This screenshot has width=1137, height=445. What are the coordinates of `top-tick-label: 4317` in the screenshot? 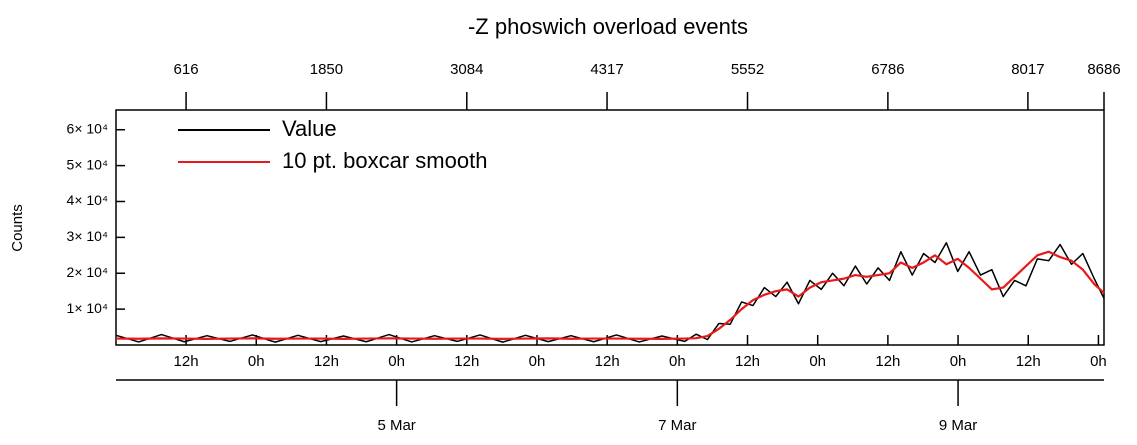 It's located at (606, 69).